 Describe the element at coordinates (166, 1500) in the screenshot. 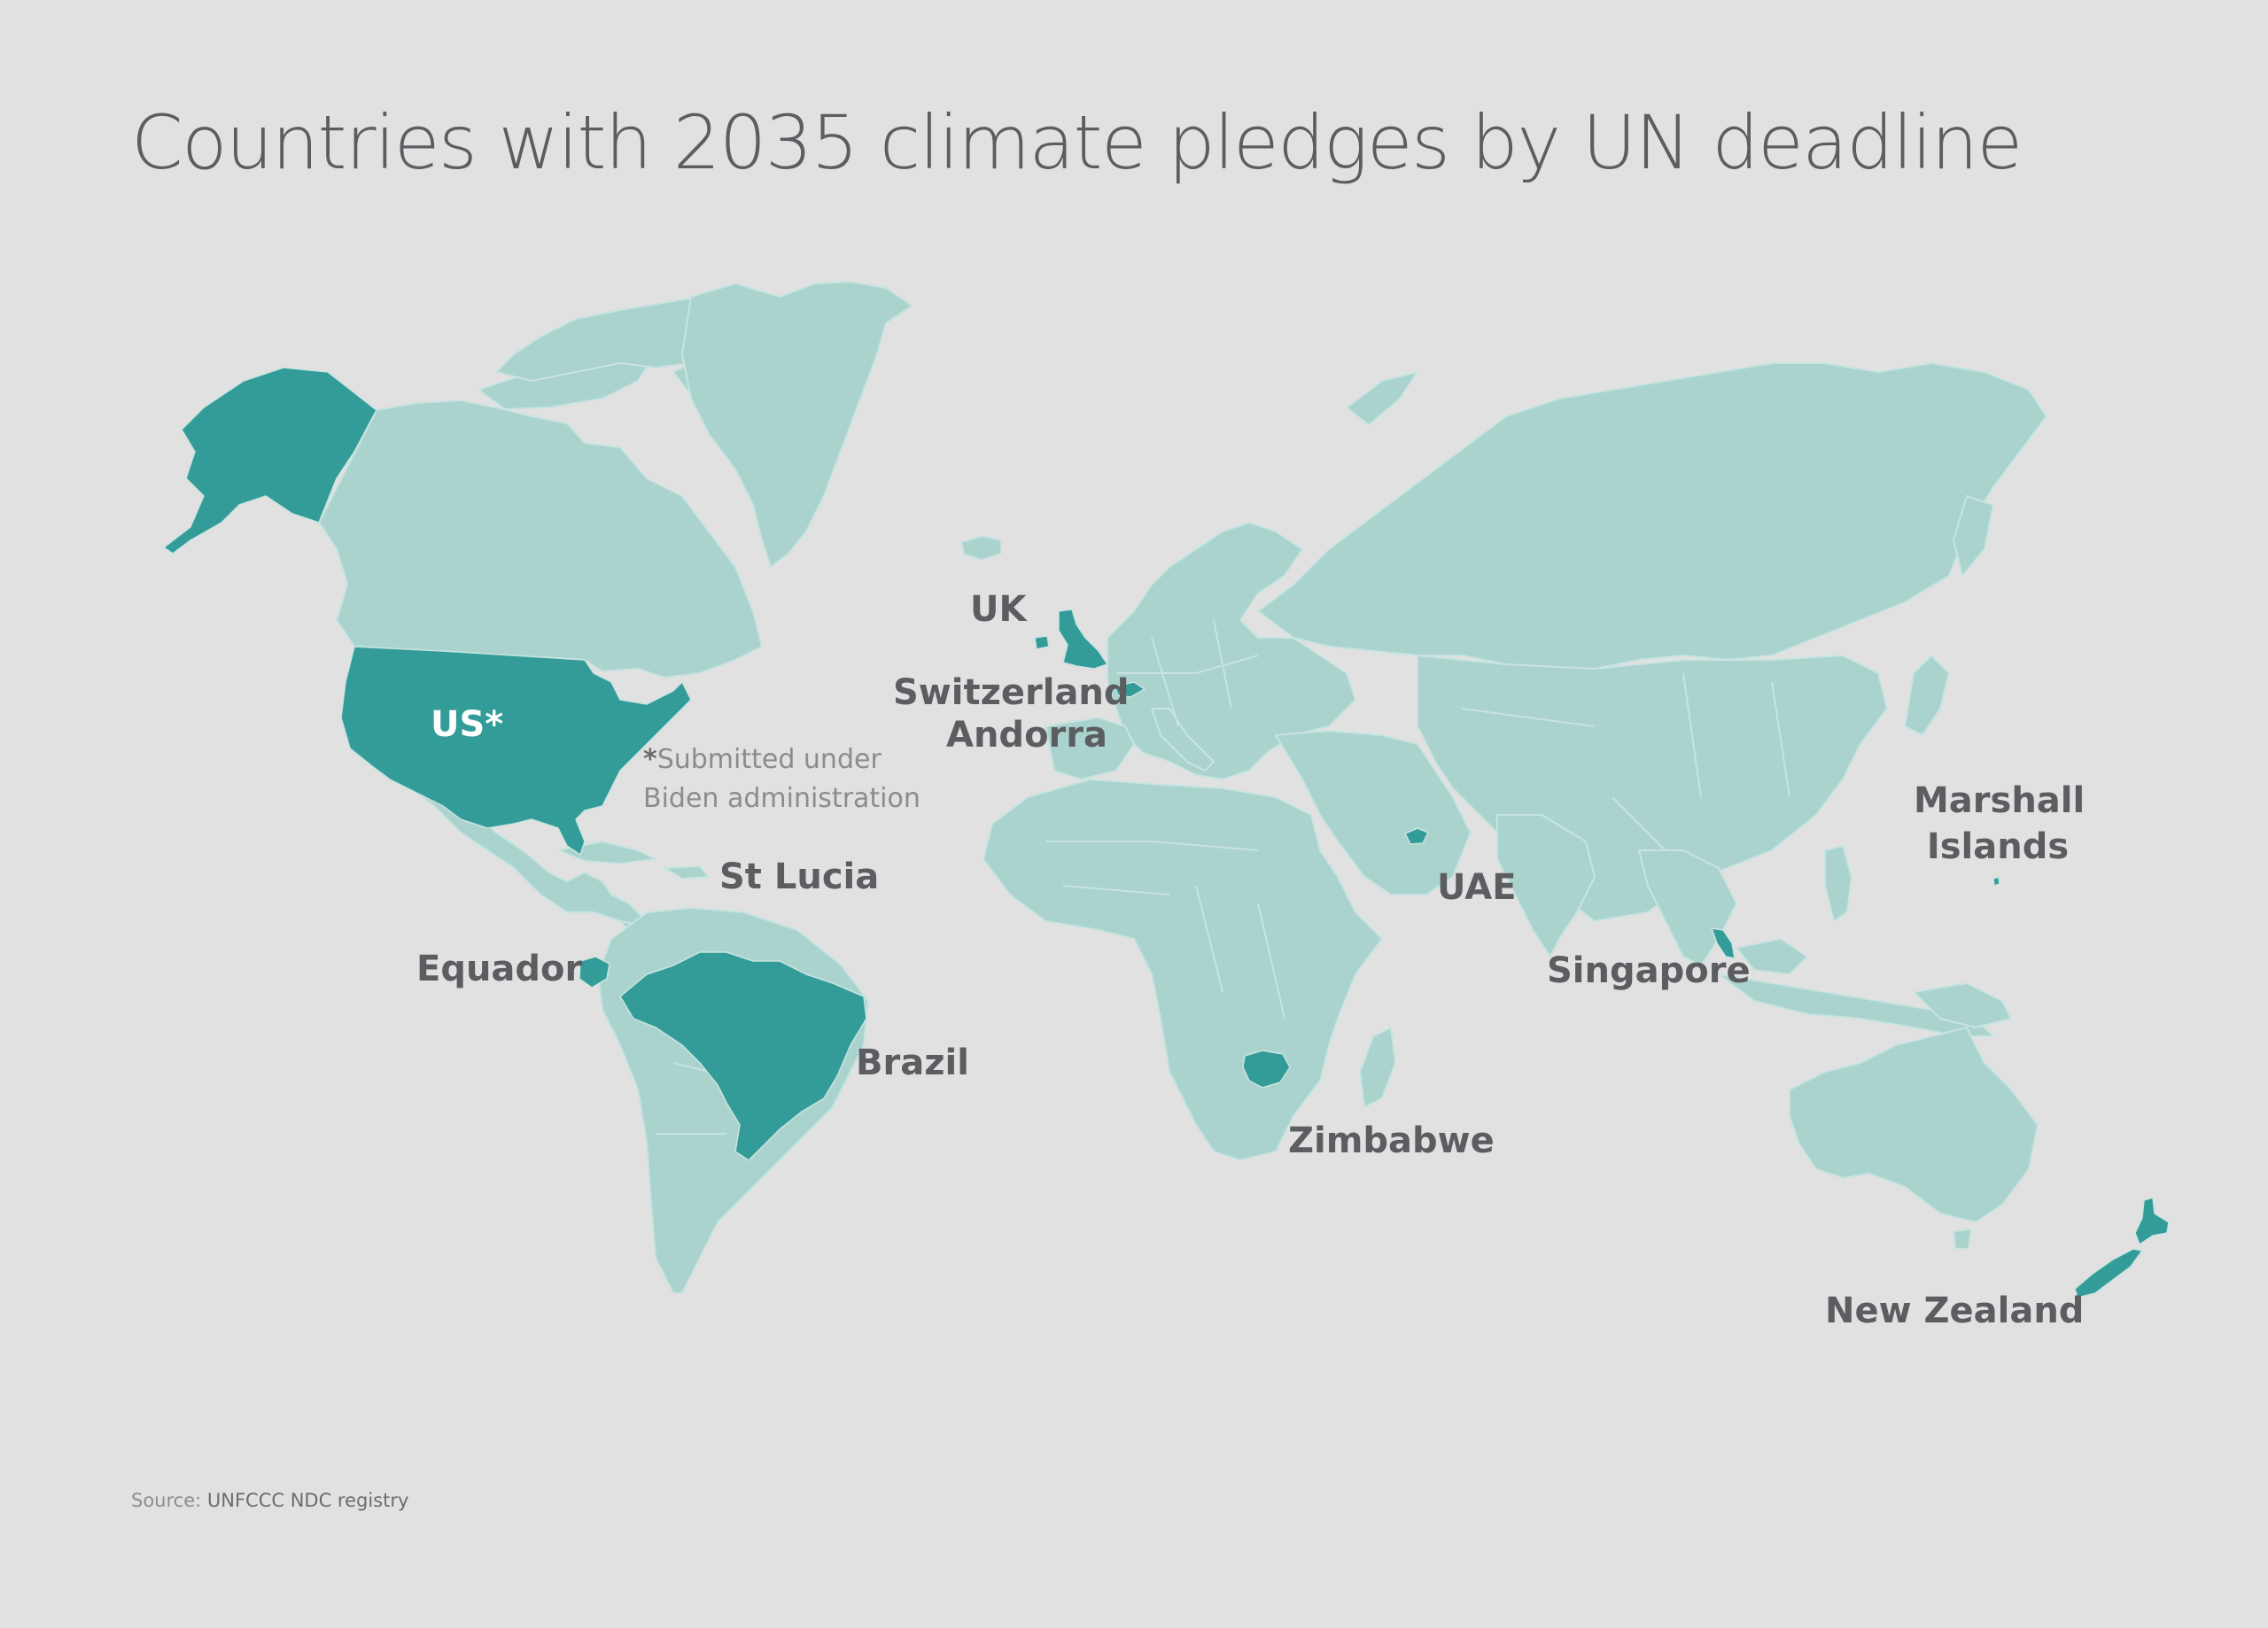

I see `source-prefix: Source:` at that location.